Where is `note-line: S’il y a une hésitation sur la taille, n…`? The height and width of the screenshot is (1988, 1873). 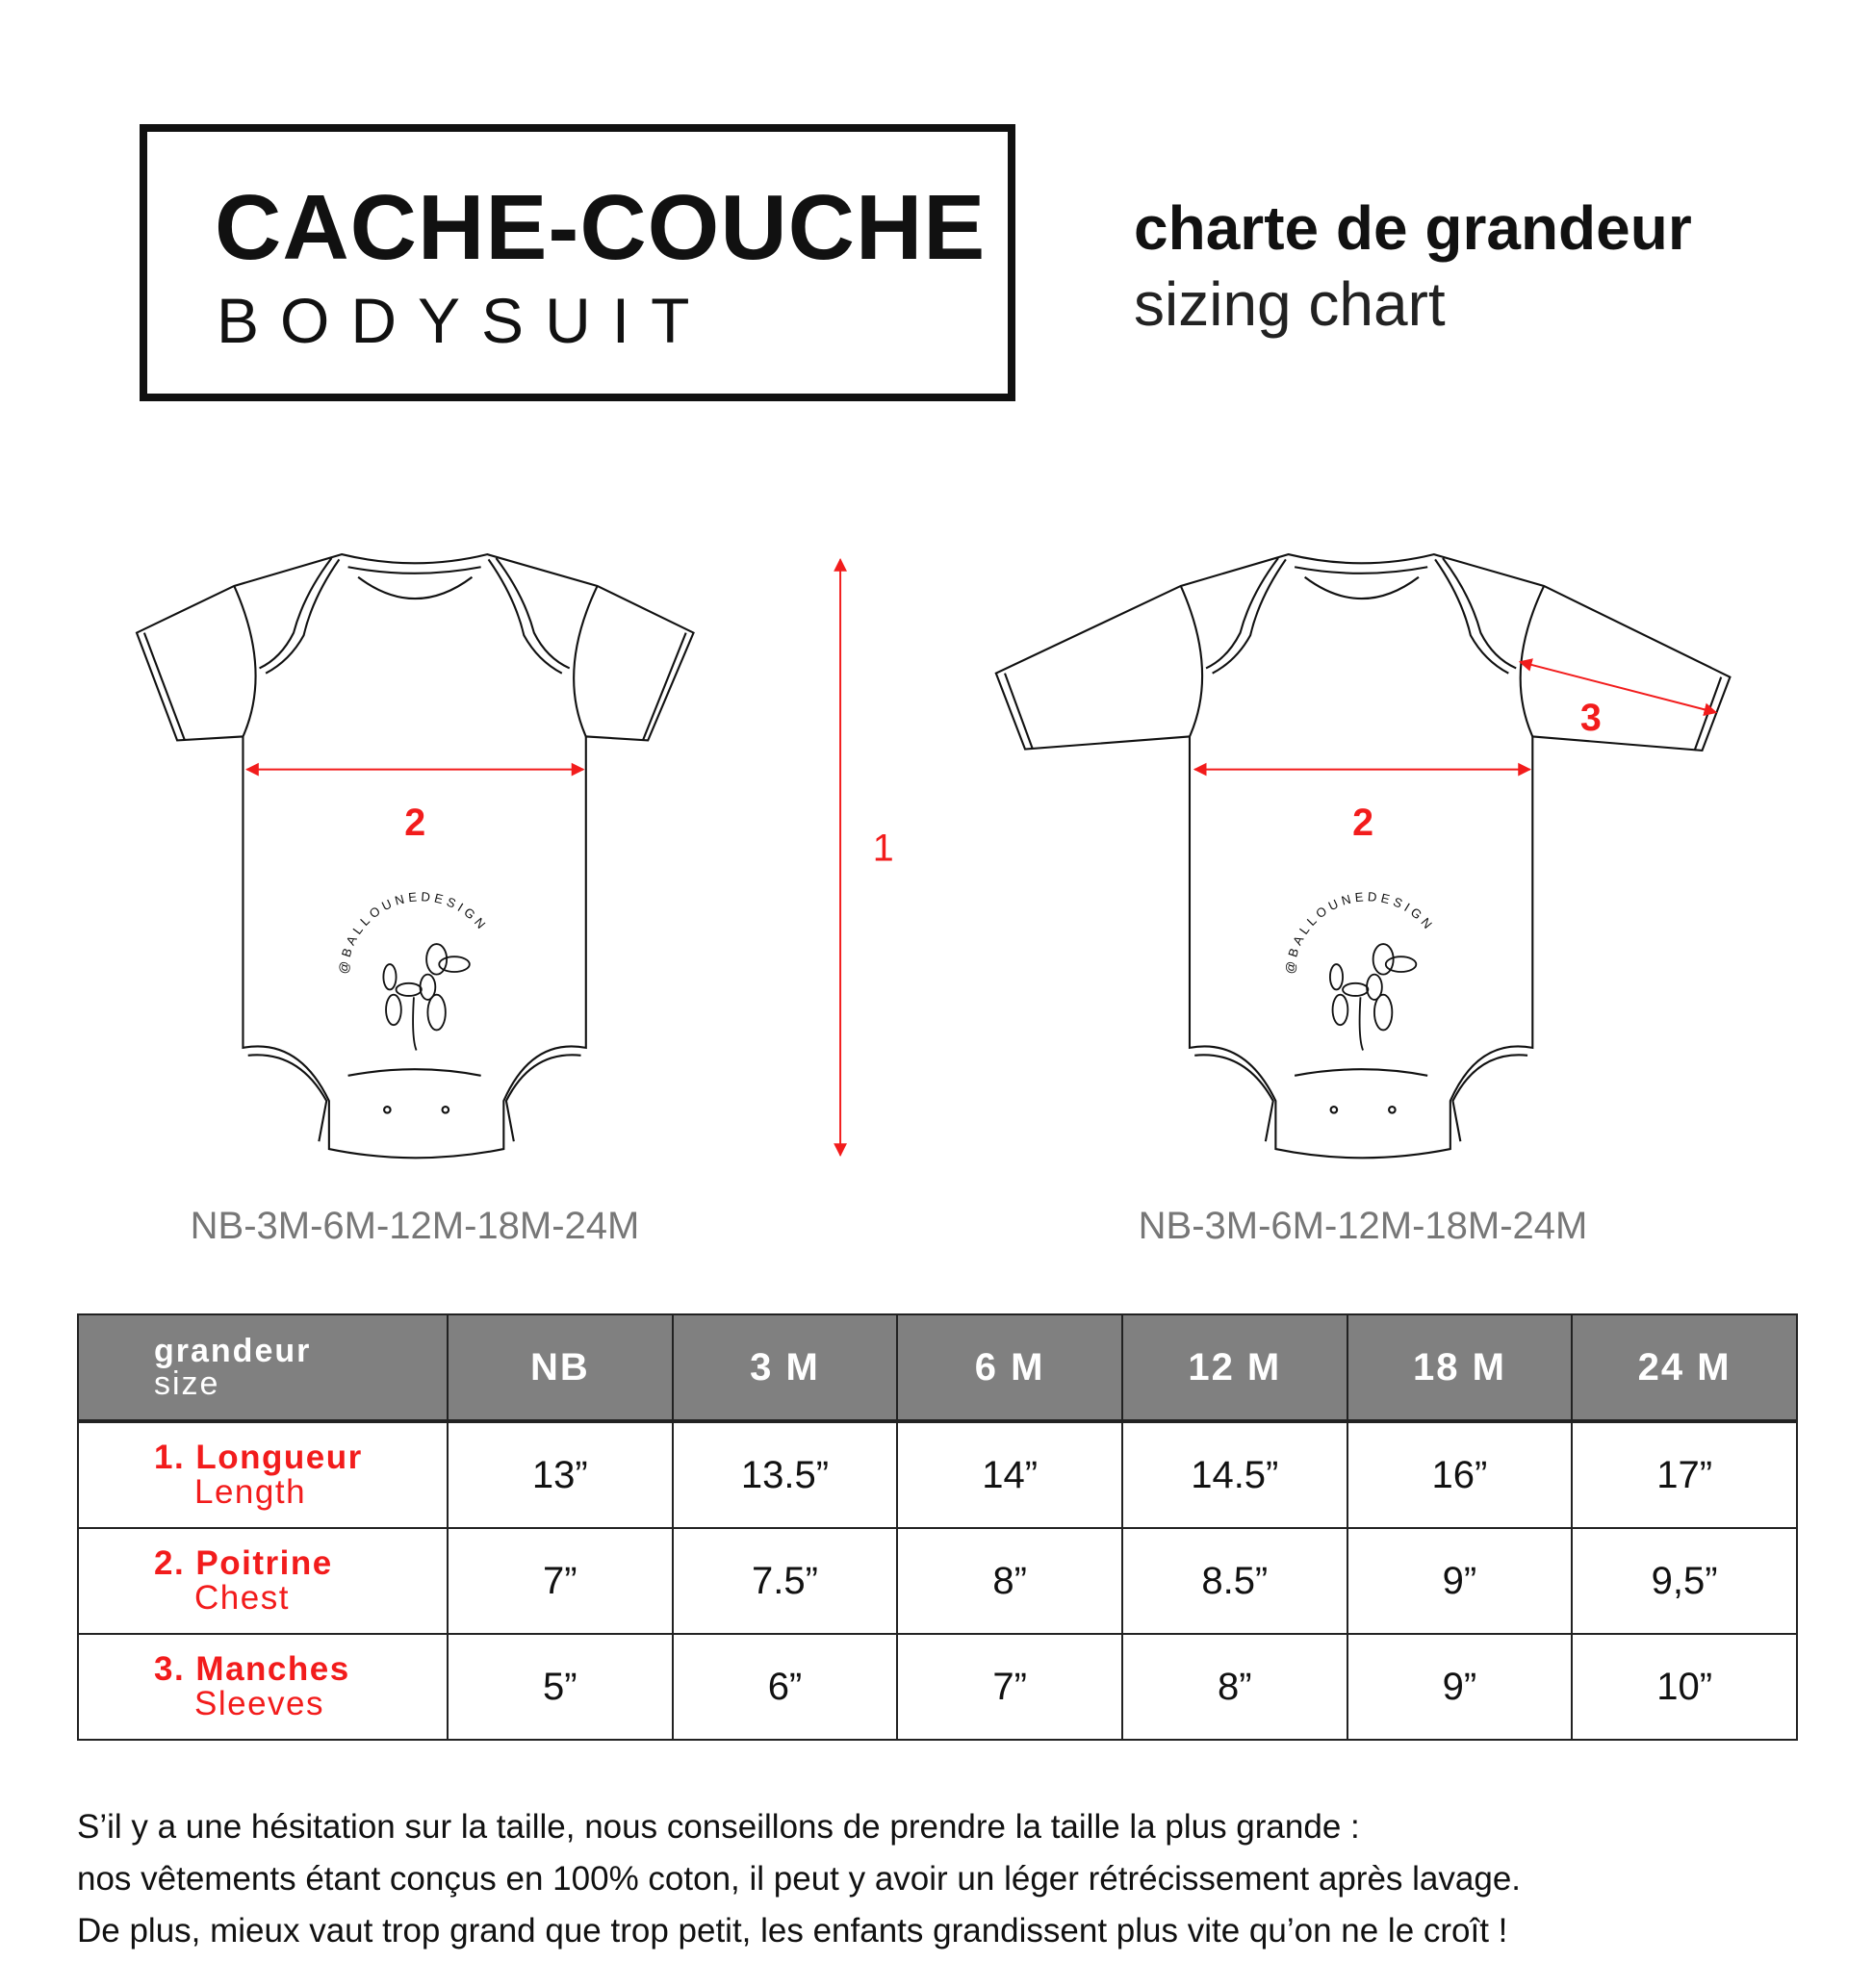
note-line: S’il y a une hésitation sur la taille, n… is located at coordinates (718, 1827).